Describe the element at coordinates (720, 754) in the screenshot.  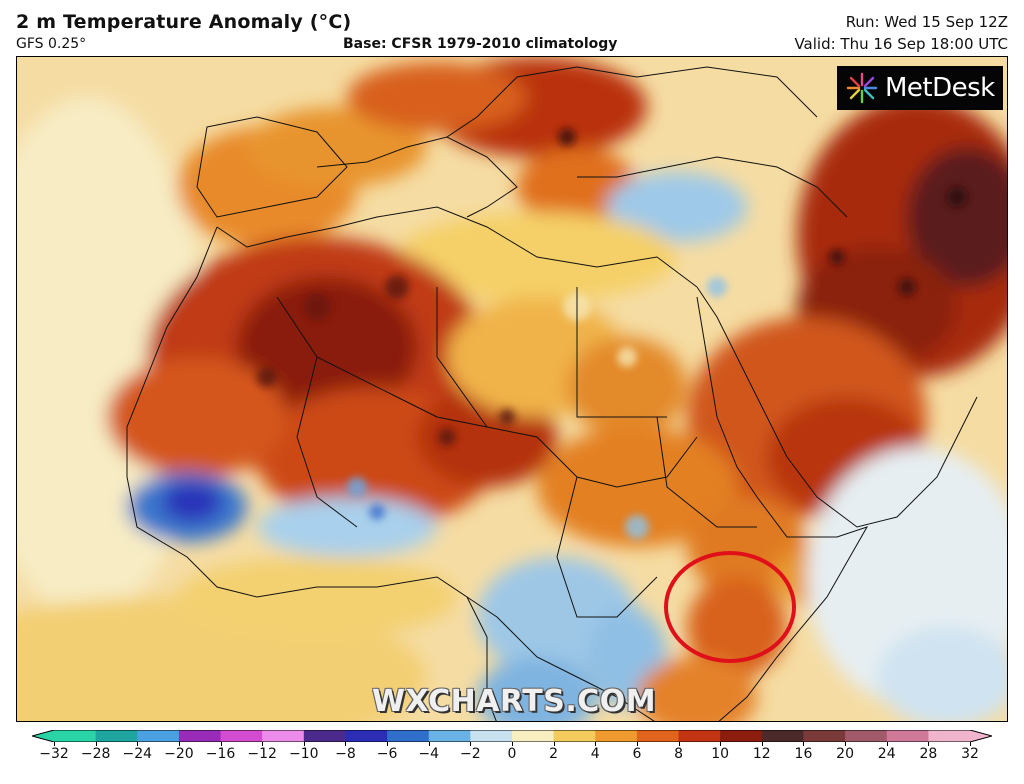
I see `colorbar-tick-label: 10` at that location.